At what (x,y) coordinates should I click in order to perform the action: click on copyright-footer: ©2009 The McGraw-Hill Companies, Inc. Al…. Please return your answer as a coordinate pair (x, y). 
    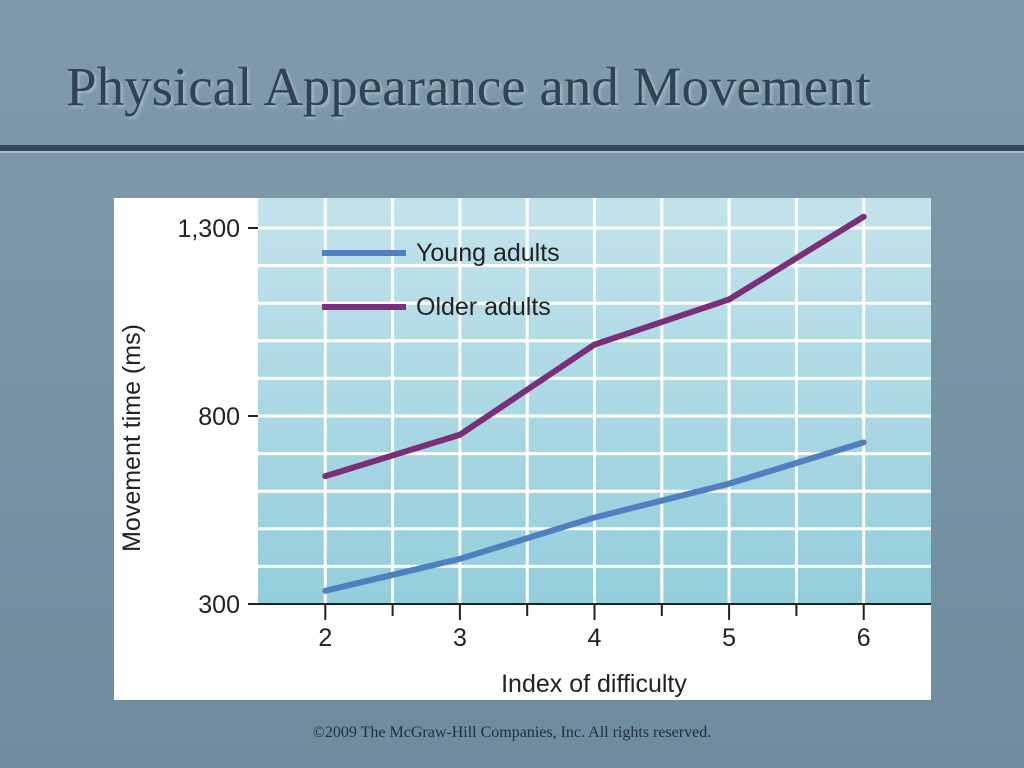
    Looking at the image, I should click on (512, 732).